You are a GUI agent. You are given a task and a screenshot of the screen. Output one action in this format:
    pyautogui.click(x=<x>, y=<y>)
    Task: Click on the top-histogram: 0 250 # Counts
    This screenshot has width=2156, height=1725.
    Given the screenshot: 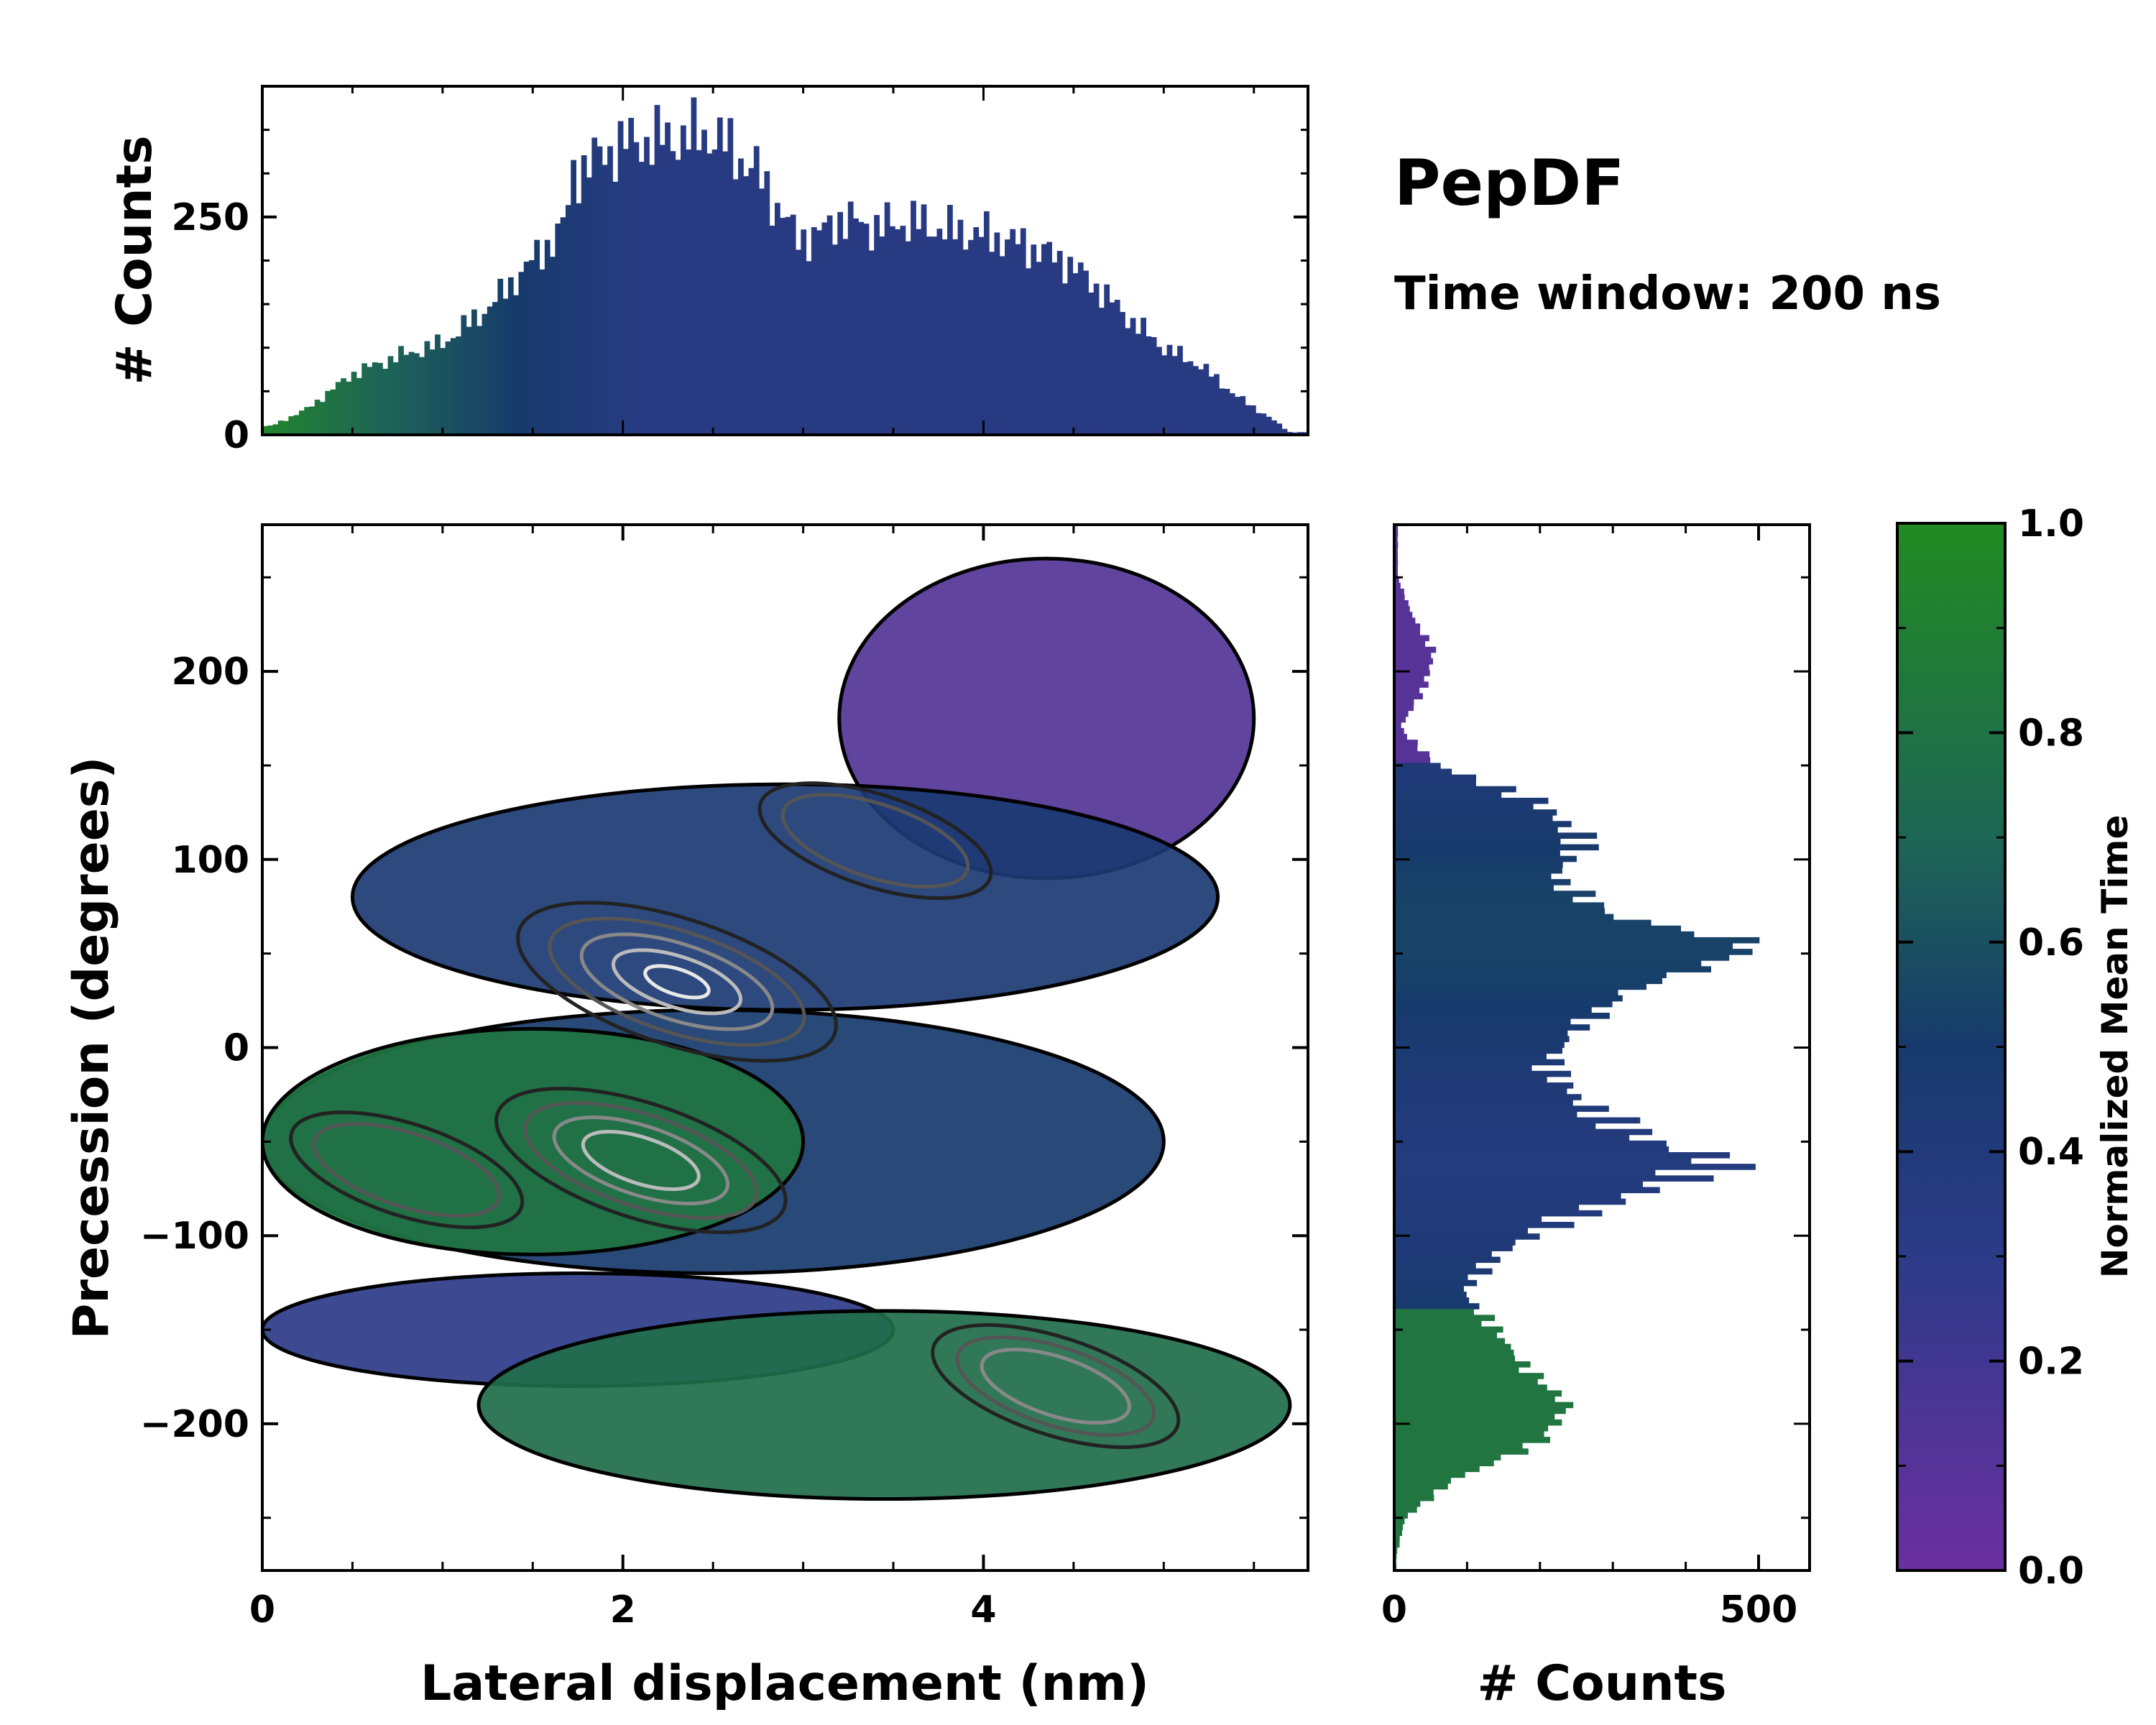 What is the action you would take?
    pyautogui.click(x=708, y=271)
    